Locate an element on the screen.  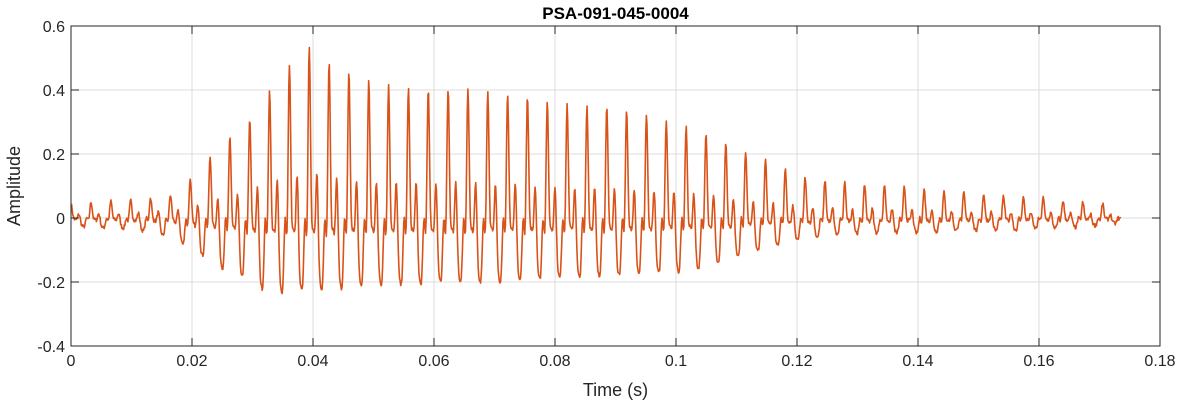
y-axis-title: Amplitude is located at coordinates (14, 186).